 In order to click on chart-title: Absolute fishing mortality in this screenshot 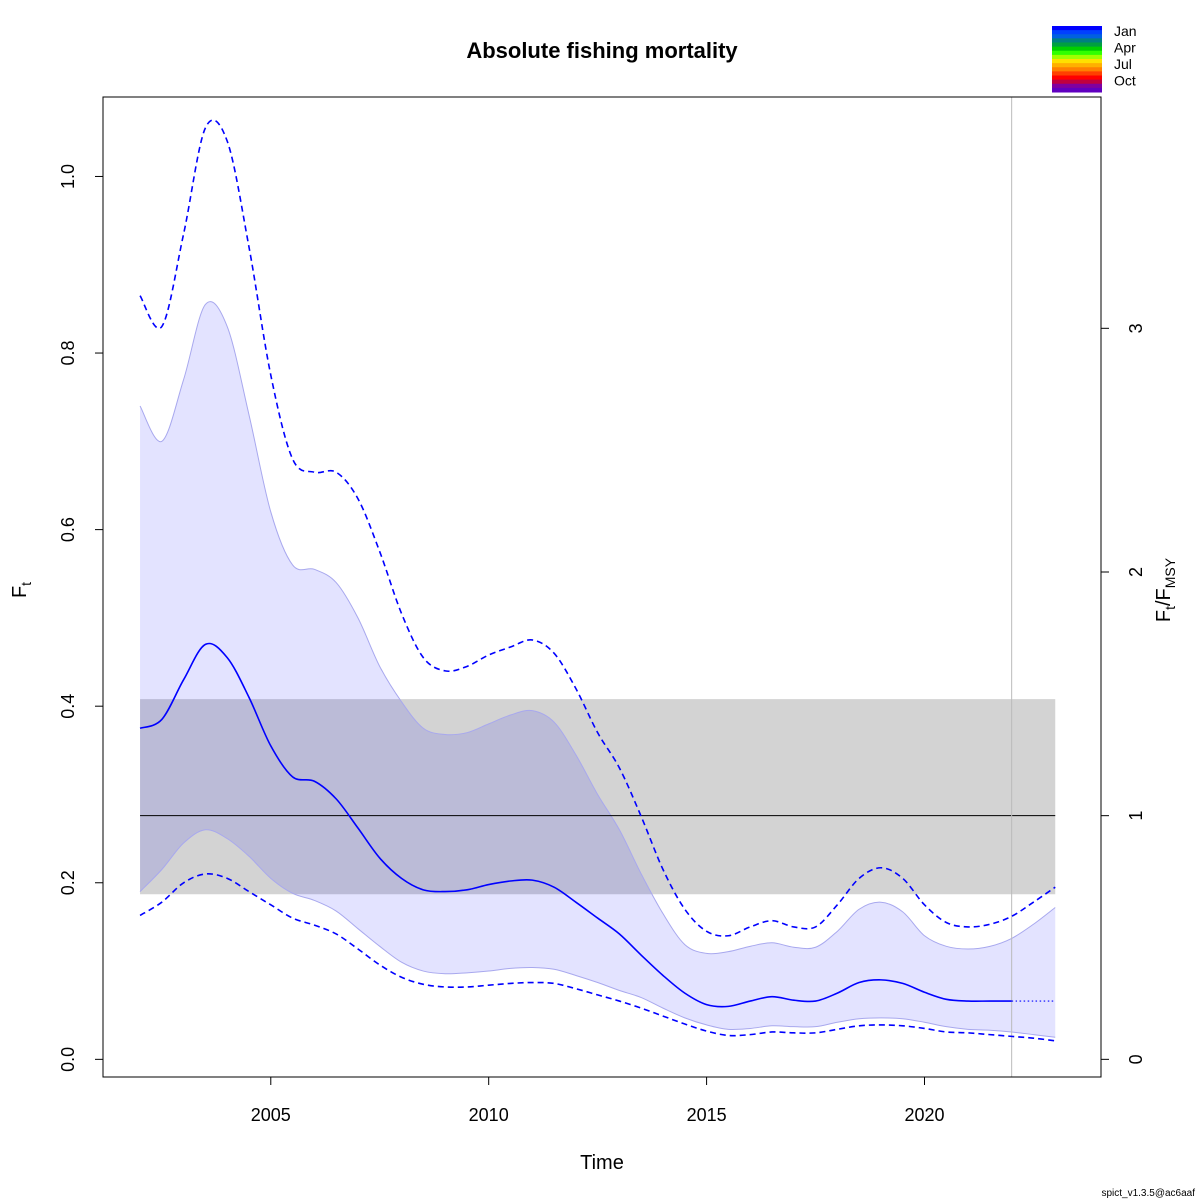, I will do `click(602, 50)`.